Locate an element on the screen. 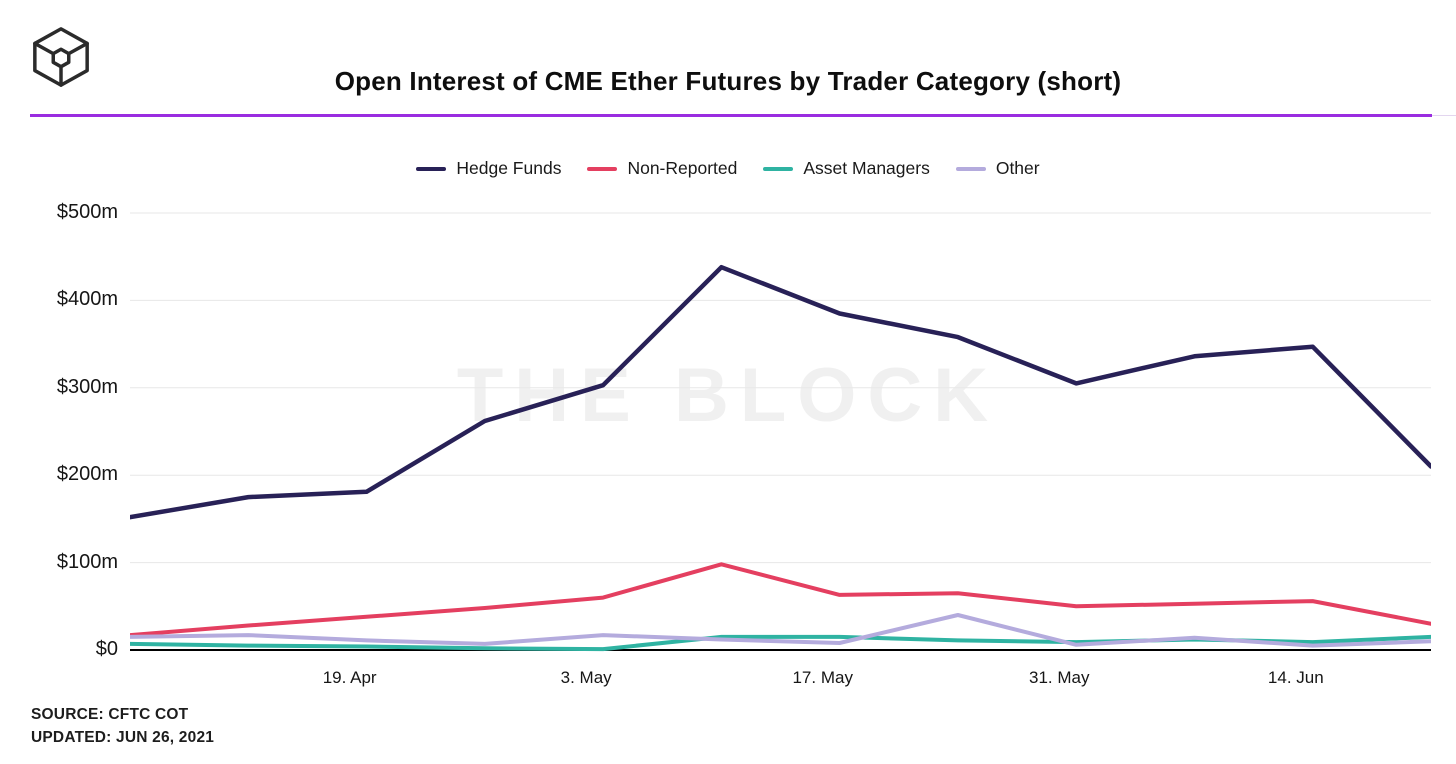  x-tick-label: 14. Jun is located at coordinates (1295, 677).